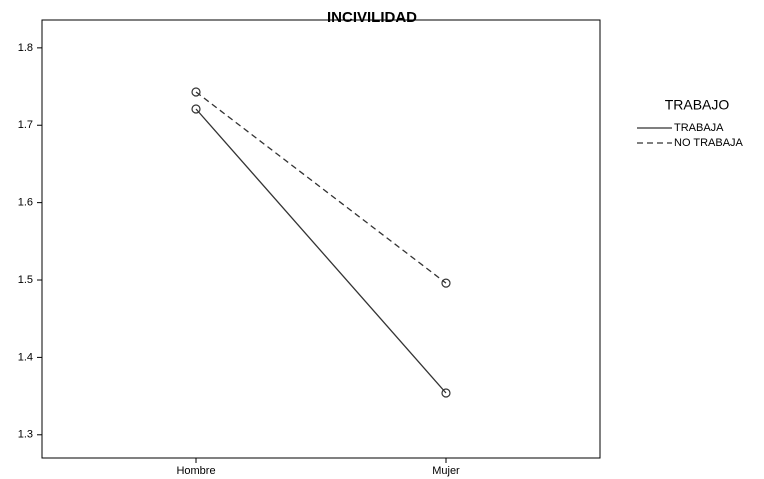 This screenshot has height=479, width=764. What do you see at coordinates (709, 143) in the screenshot?
I see `legend-label: NO TRABAJA` at bounding box center [709, 143].